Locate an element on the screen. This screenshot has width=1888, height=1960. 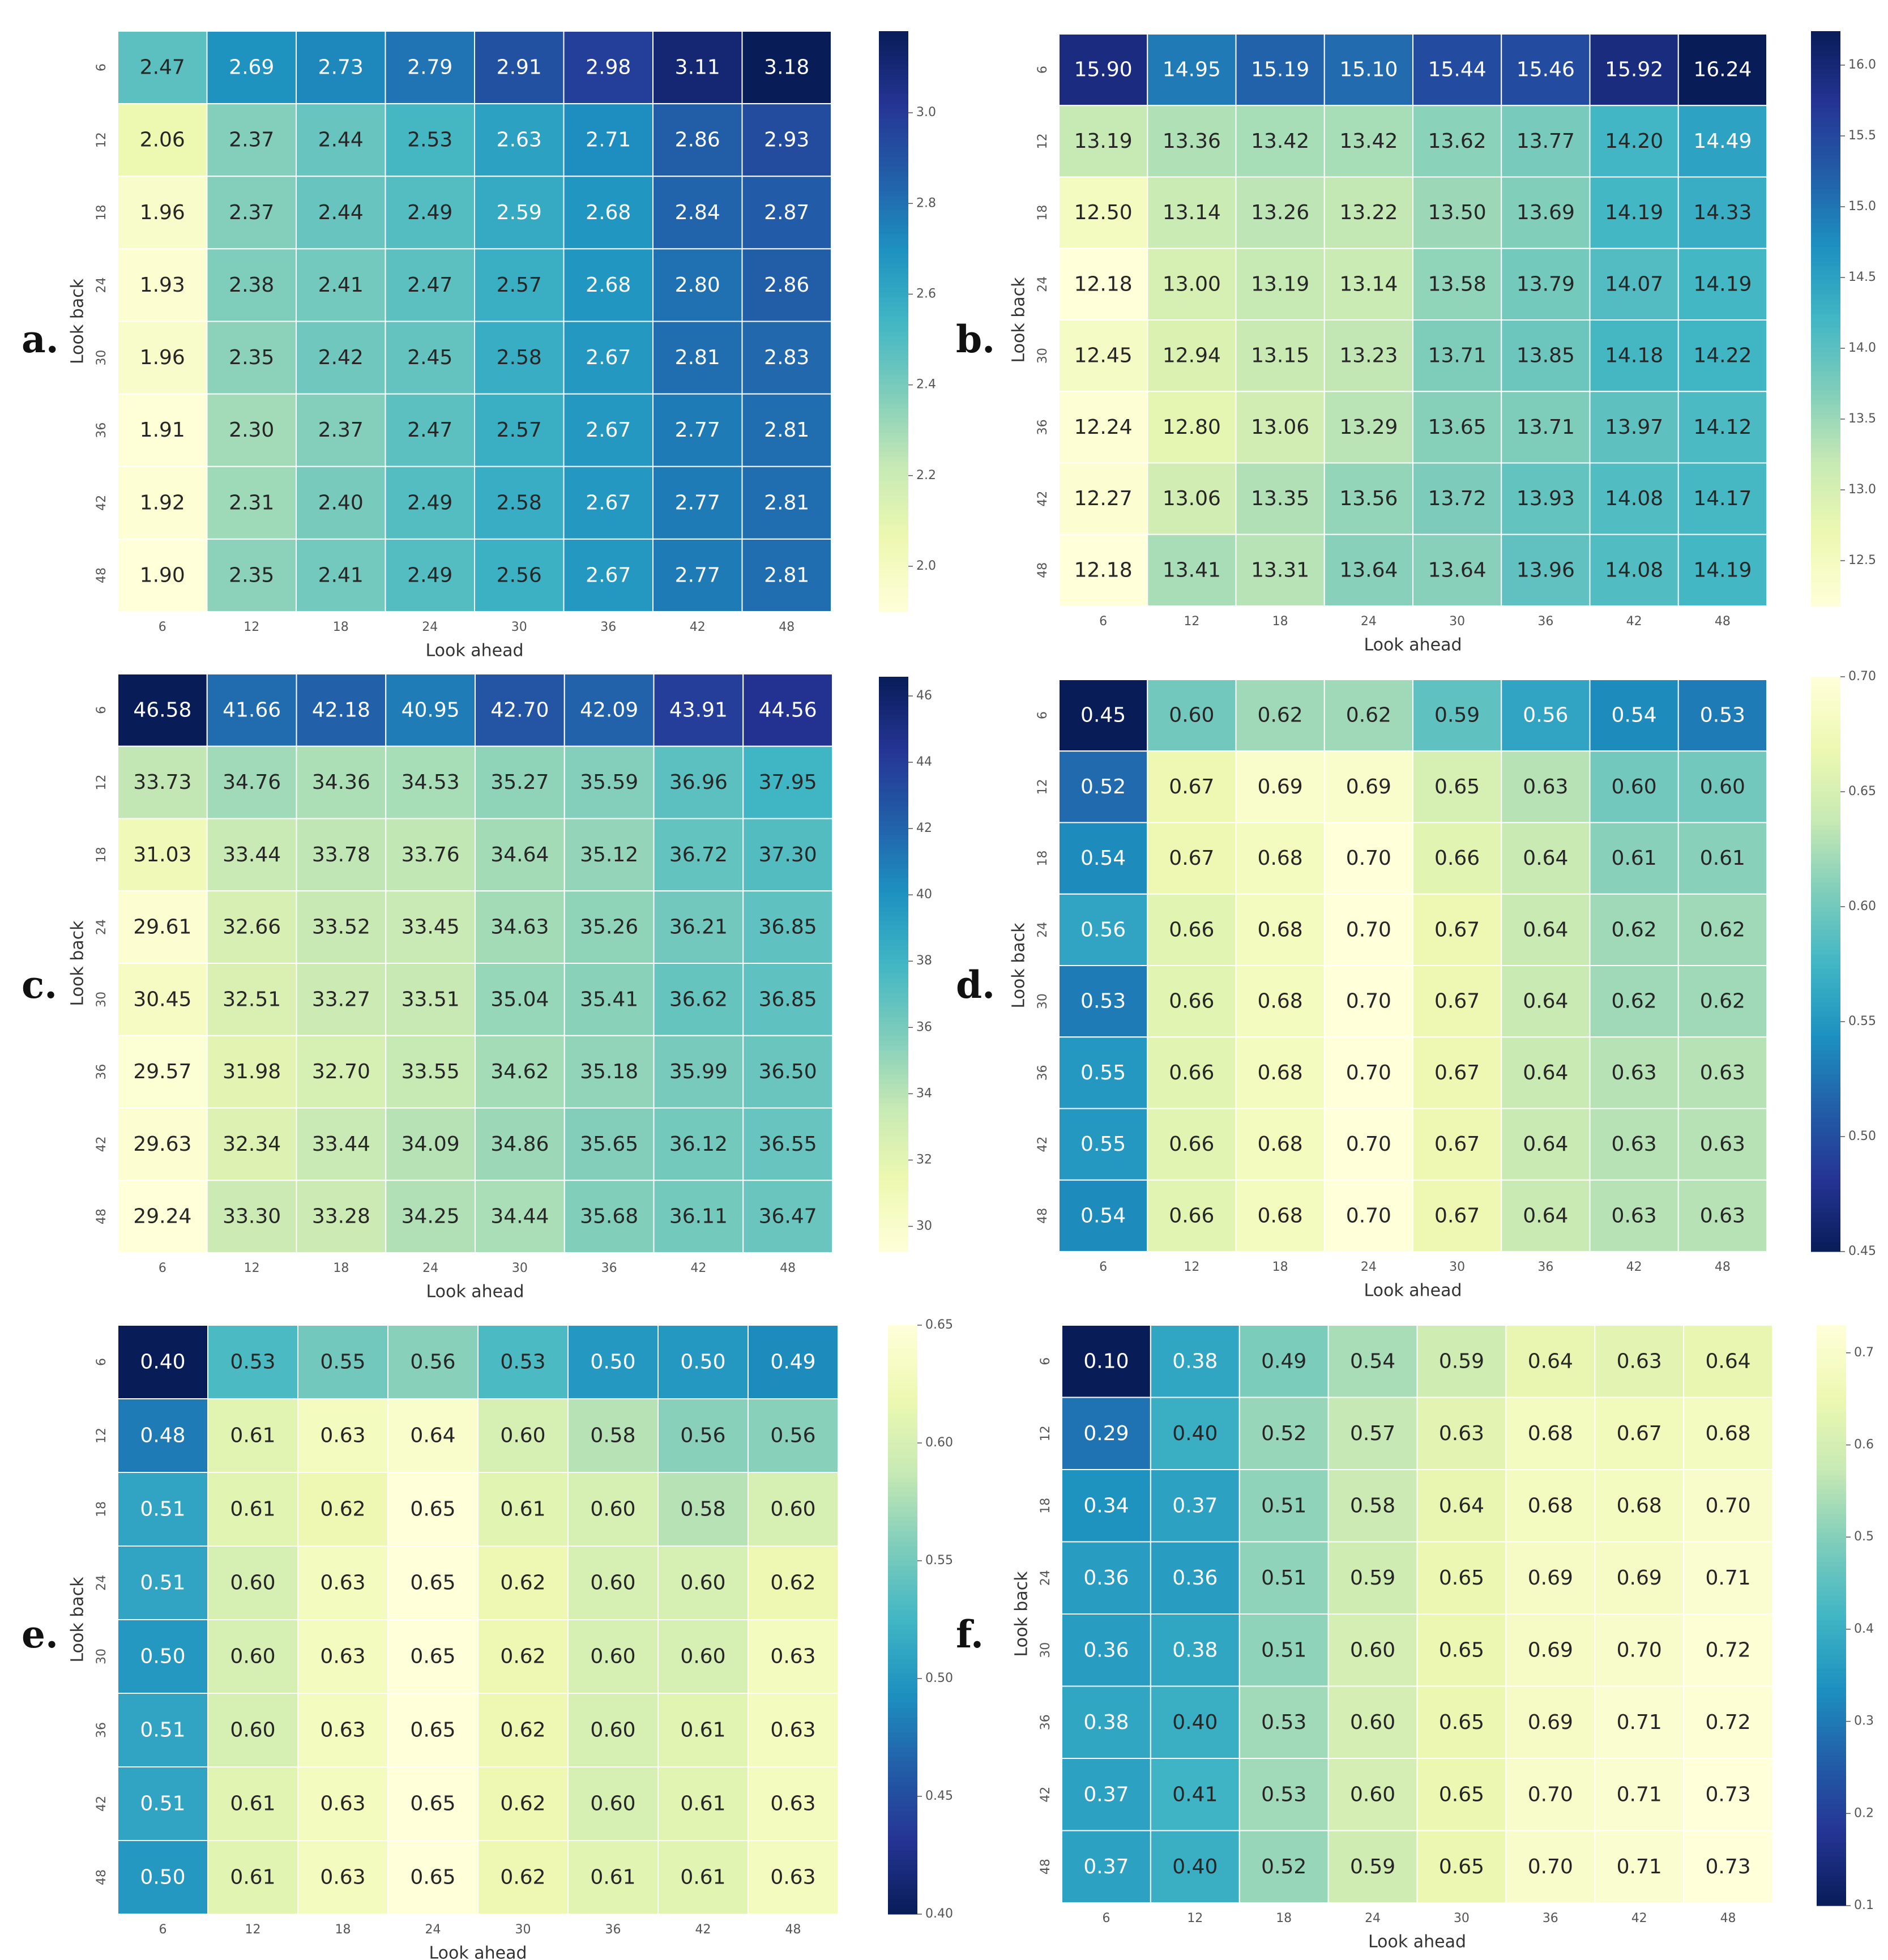
cell-value-label: 0.59 is located at coordinates (1372, 1578).